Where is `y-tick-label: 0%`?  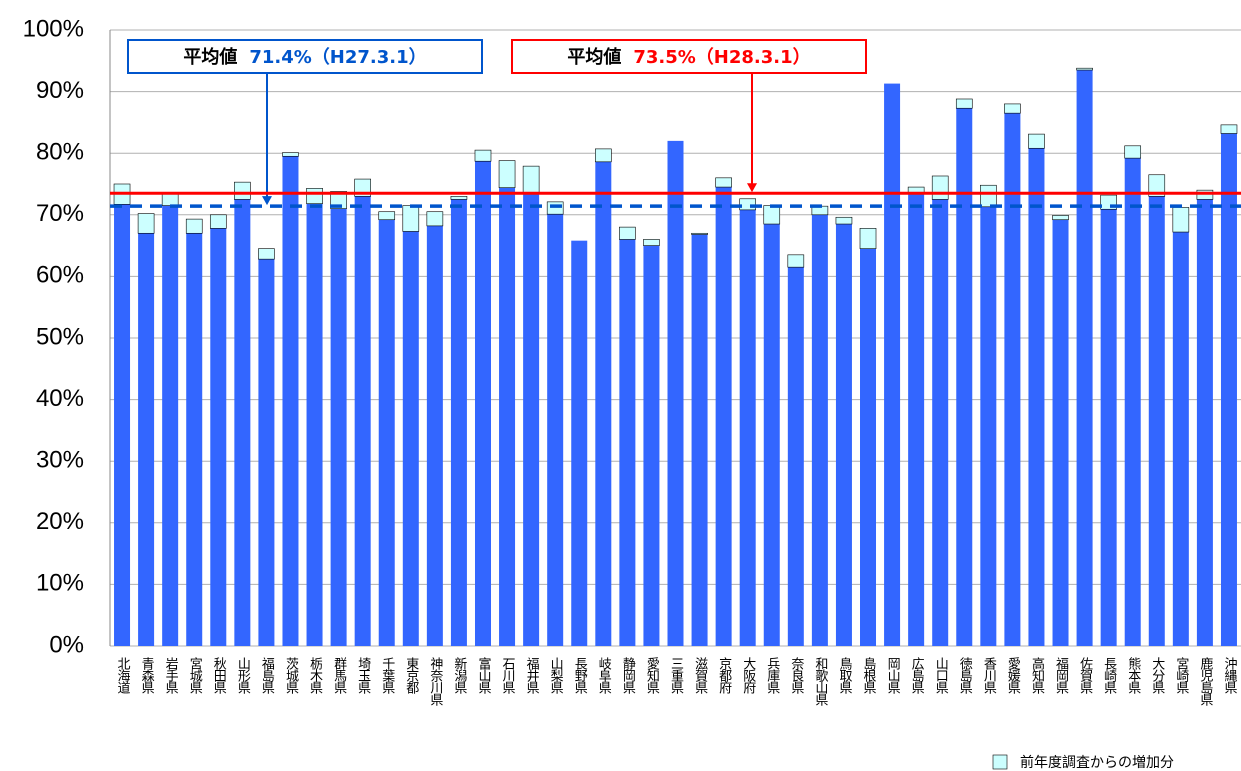
y-tick-label: 0% is located at coordinates (66, 644).